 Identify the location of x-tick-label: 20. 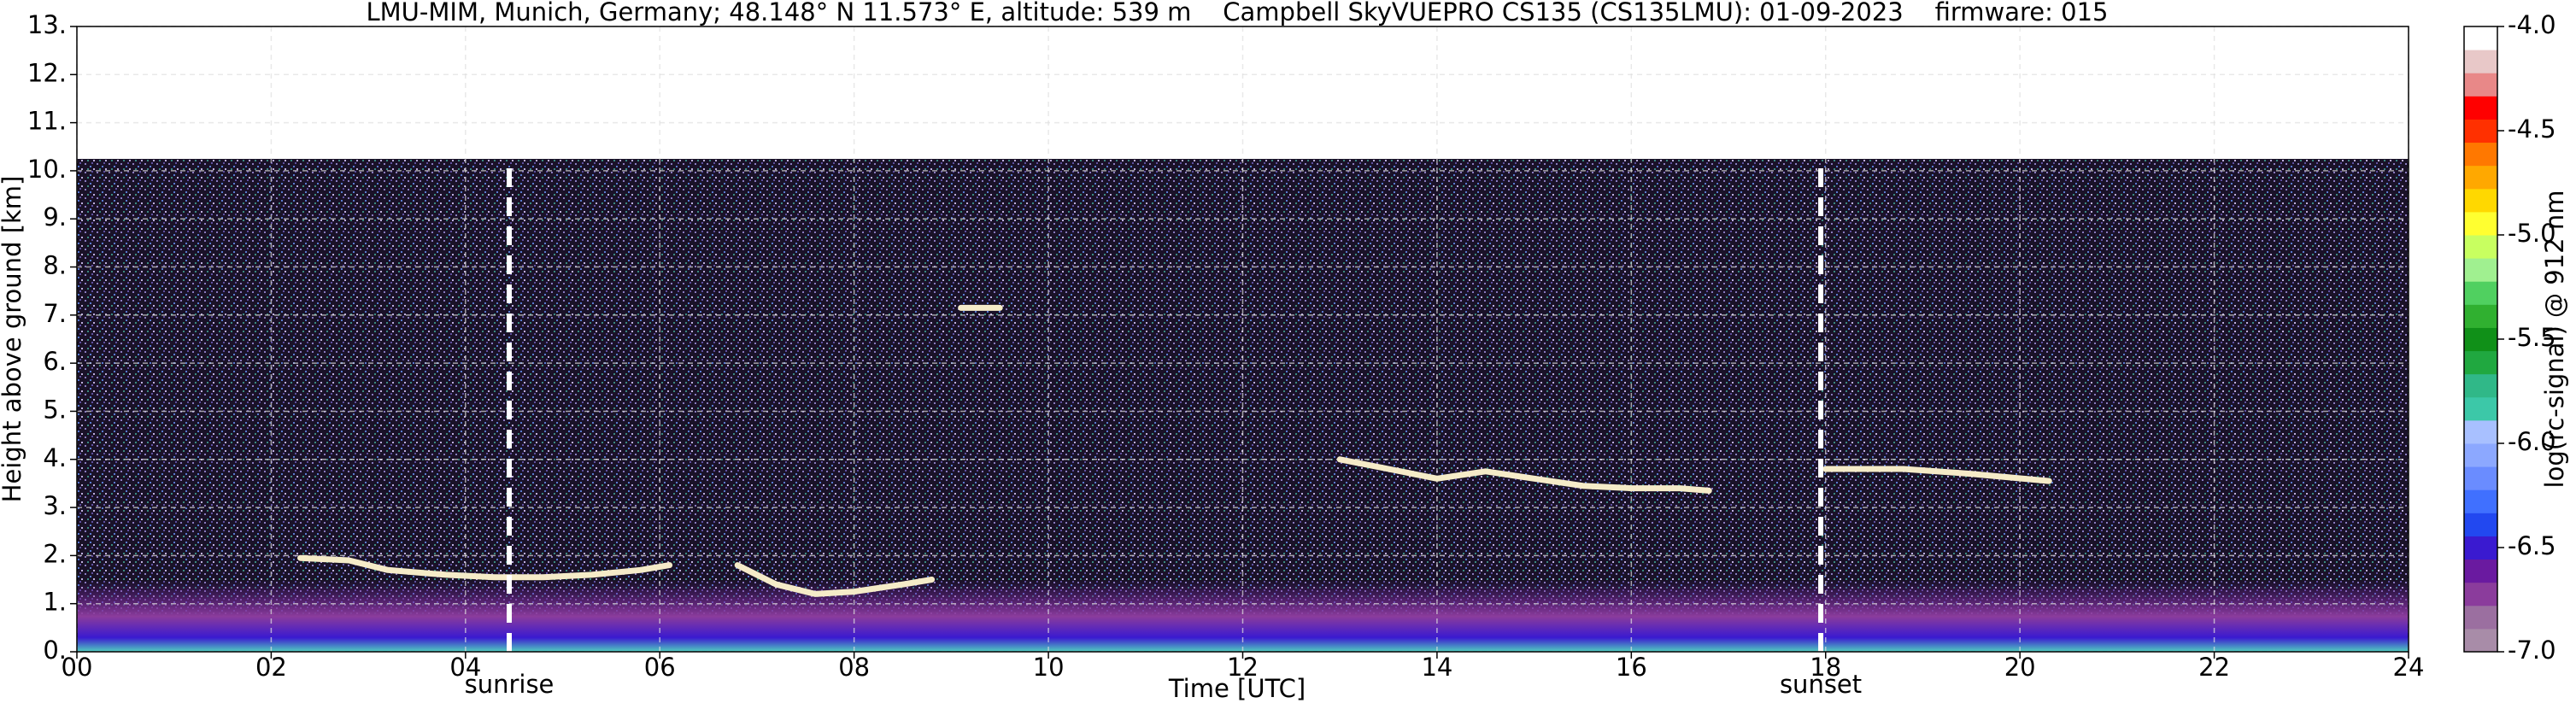
(2020, 667).